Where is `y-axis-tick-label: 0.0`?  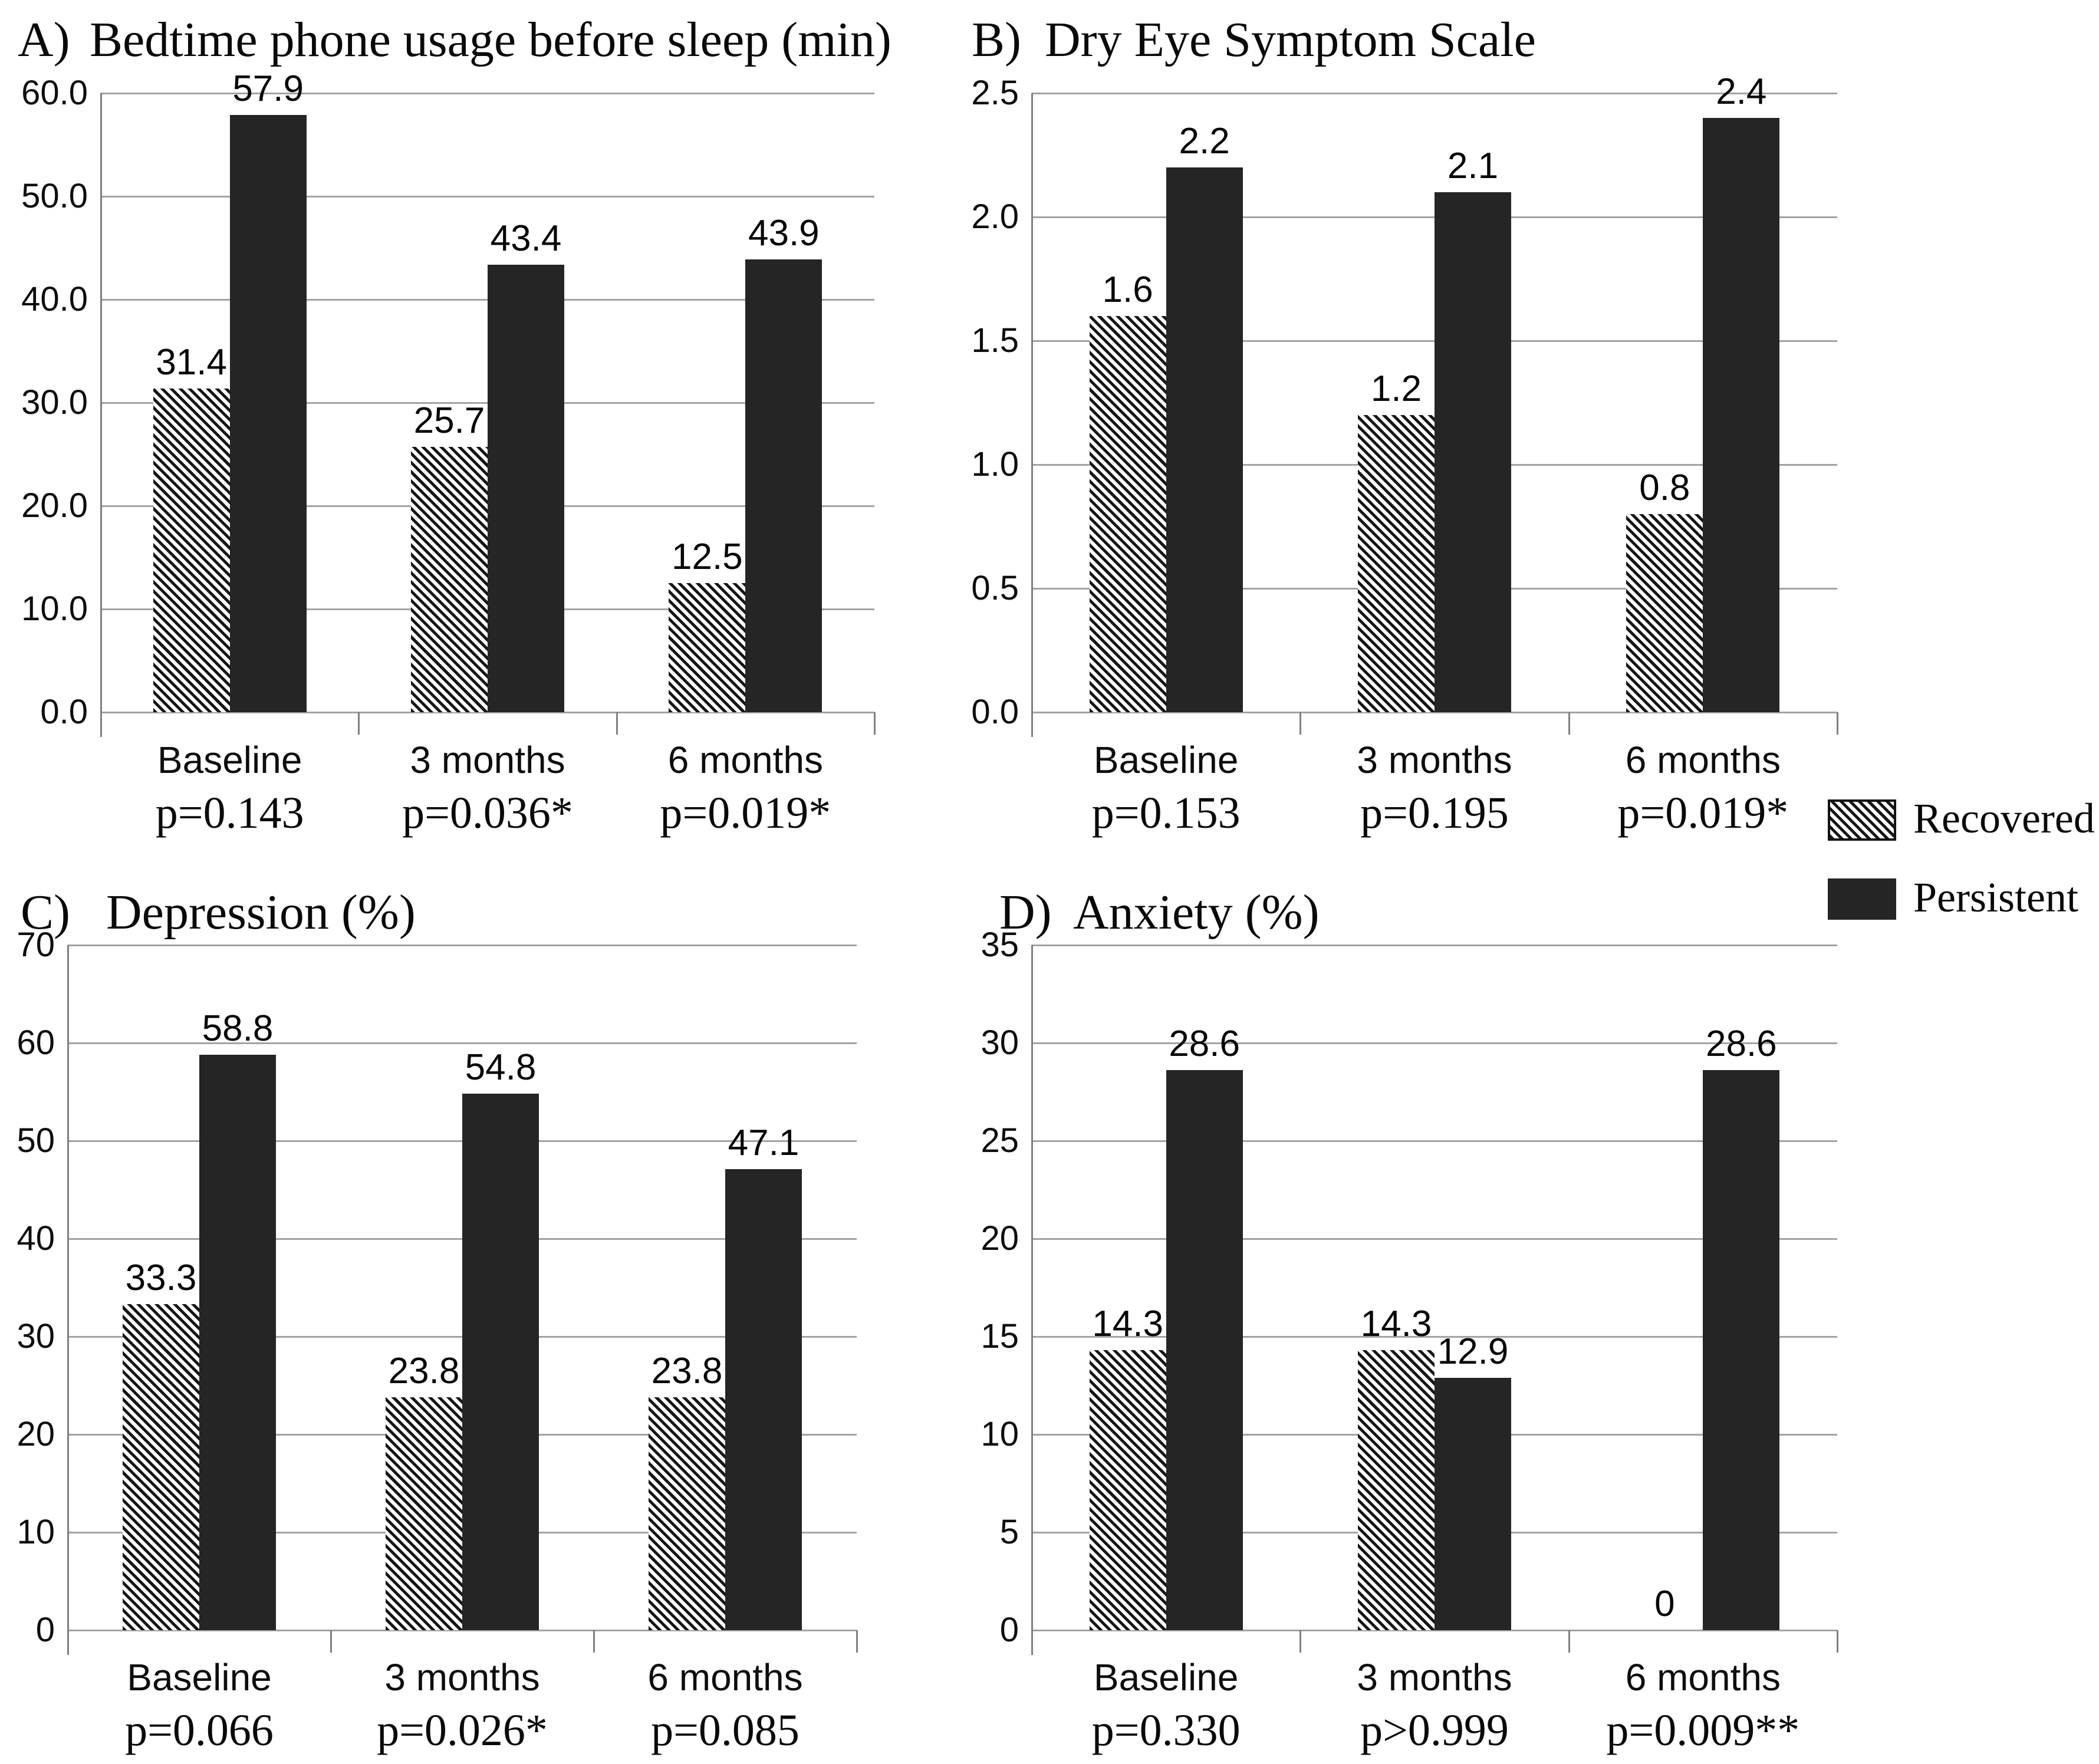
y-axis-tick-label: 0.0 is located at coordinates (995, 712).